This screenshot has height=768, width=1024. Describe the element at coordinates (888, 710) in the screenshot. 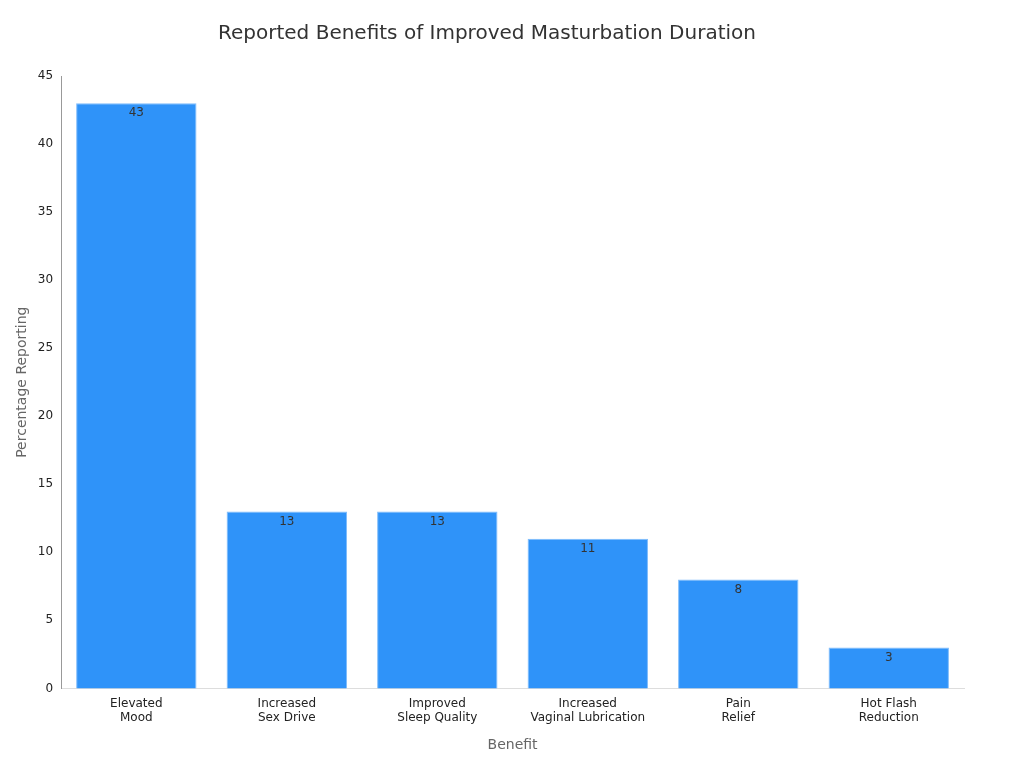

I see `x-tick-label: Hot Flash Reduction` at that location.